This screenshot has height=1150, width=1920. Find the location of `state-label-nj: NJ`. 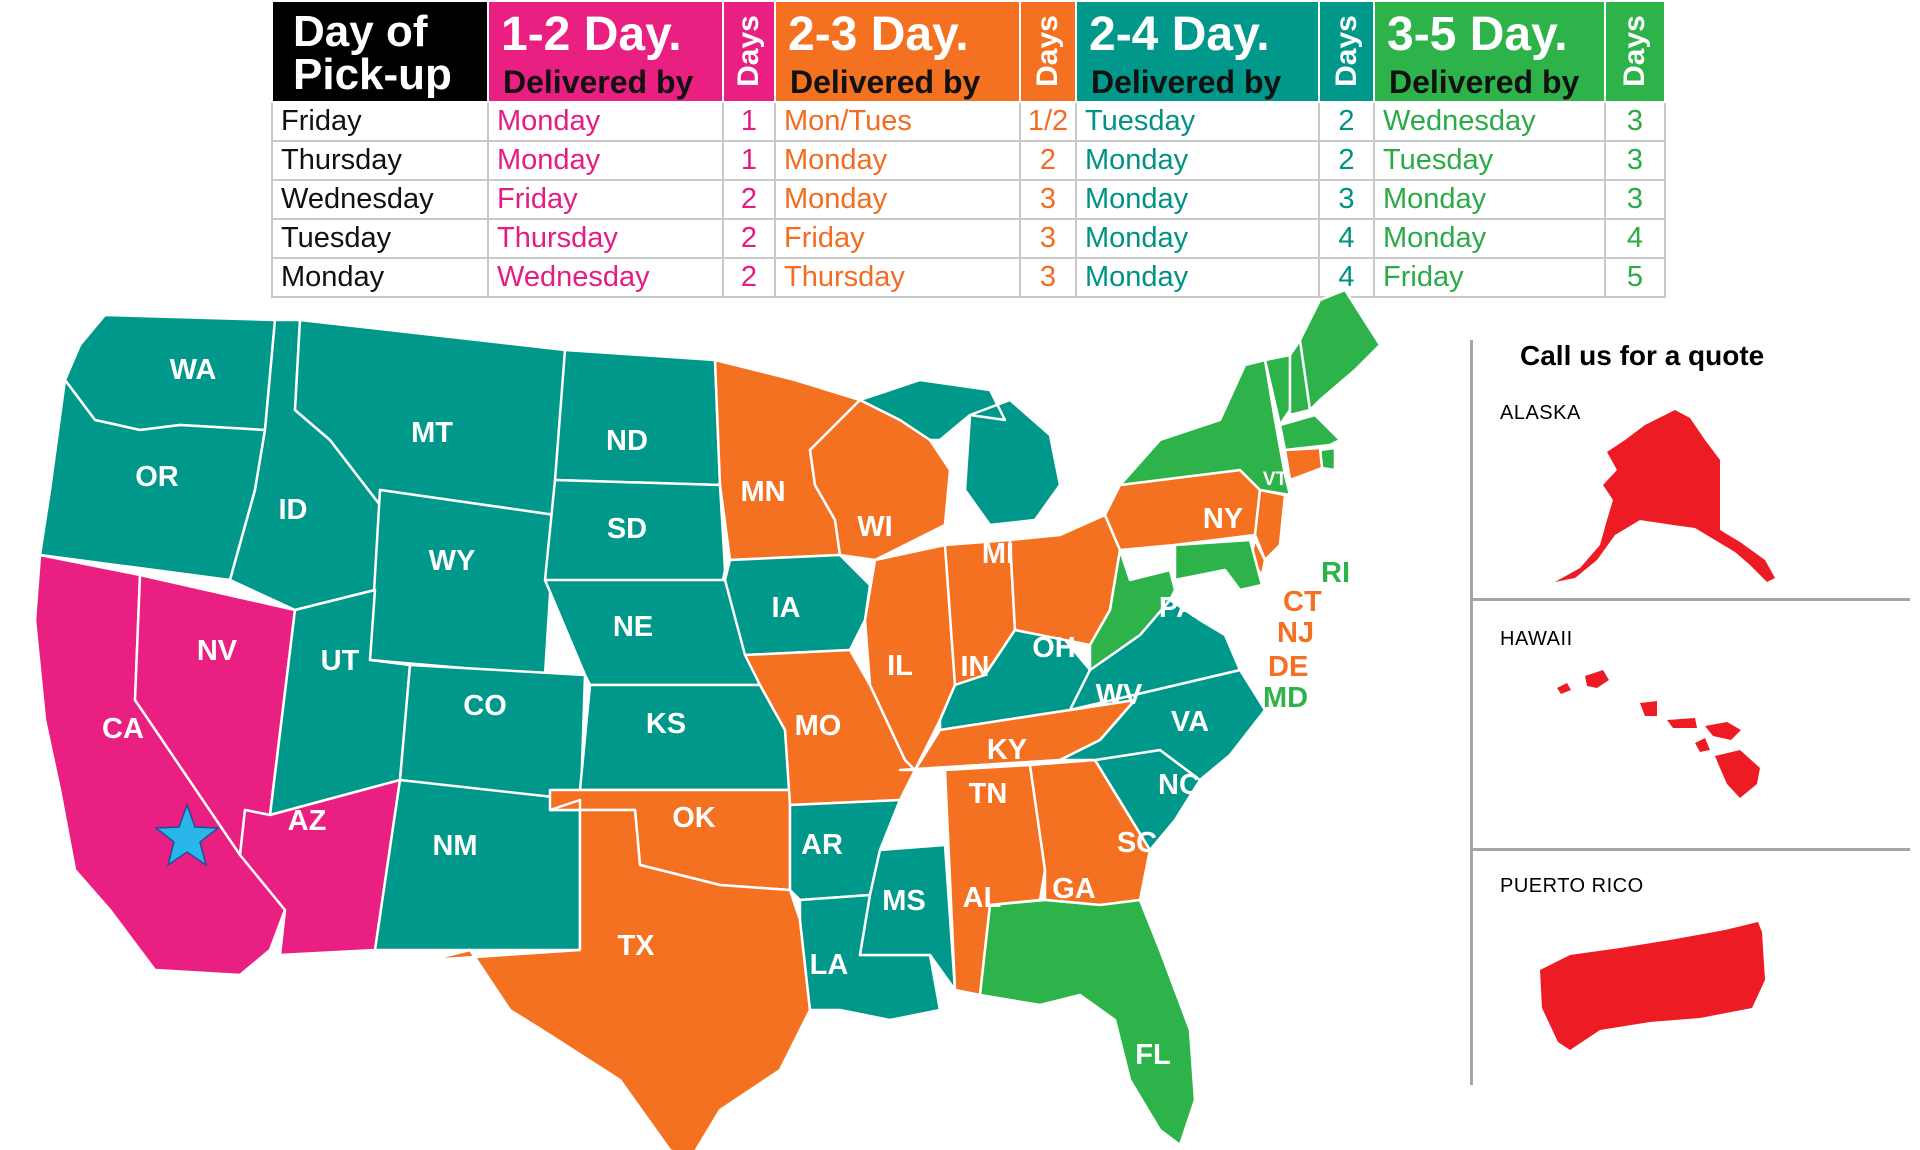

state-label-nj: NJ is located at coordinates (1295, 633).